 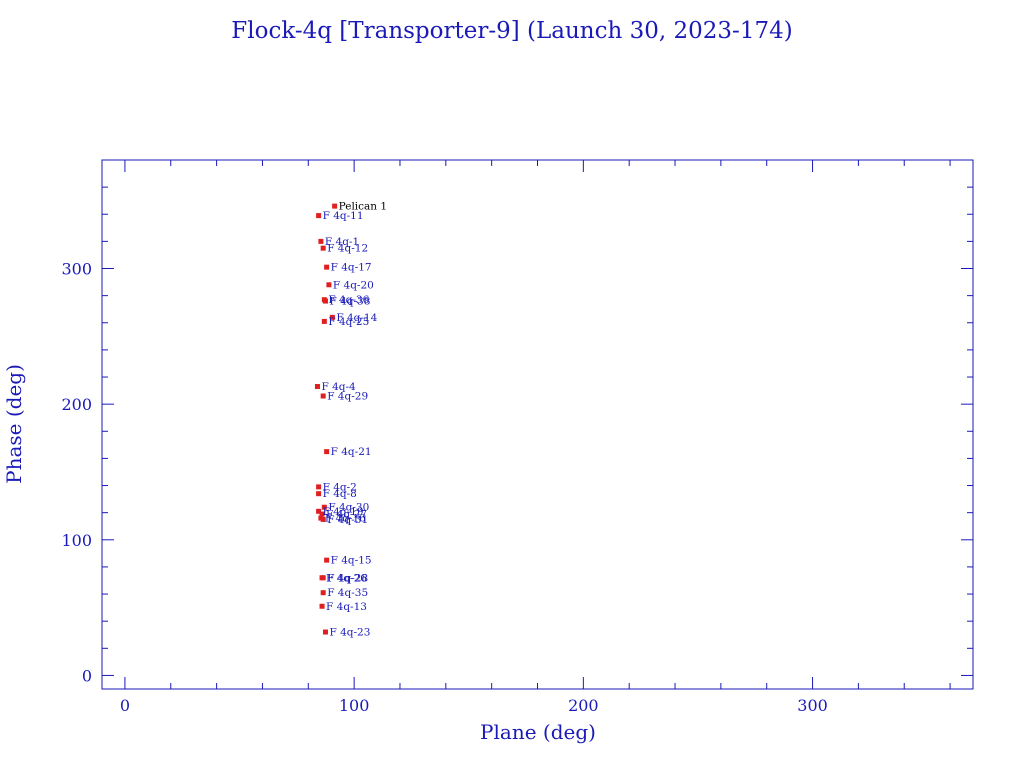 What do you see at coordinates (347, 593) in the screenshot?
I see `point-label: F 4q-35` at bounding box center [347, 593].